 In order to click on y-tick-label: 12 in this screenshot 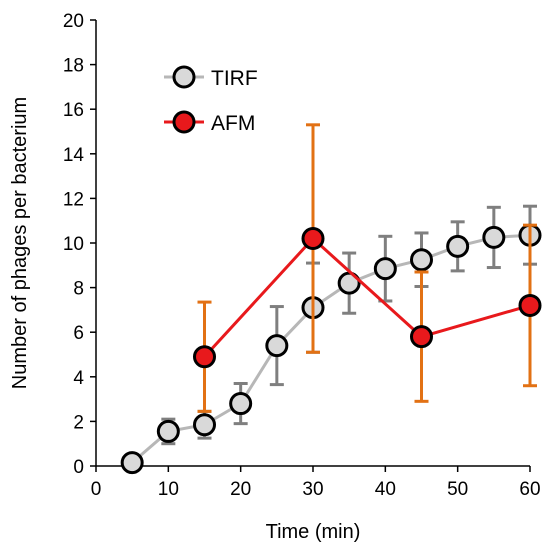, I will do `click(73, 199)`.